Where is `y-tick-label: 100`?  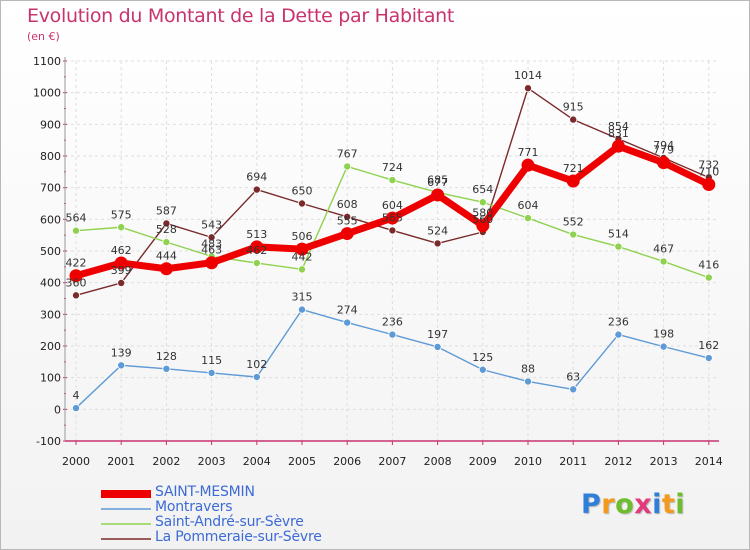 y-tick-label: 100 is located at coordinates (50, 378).